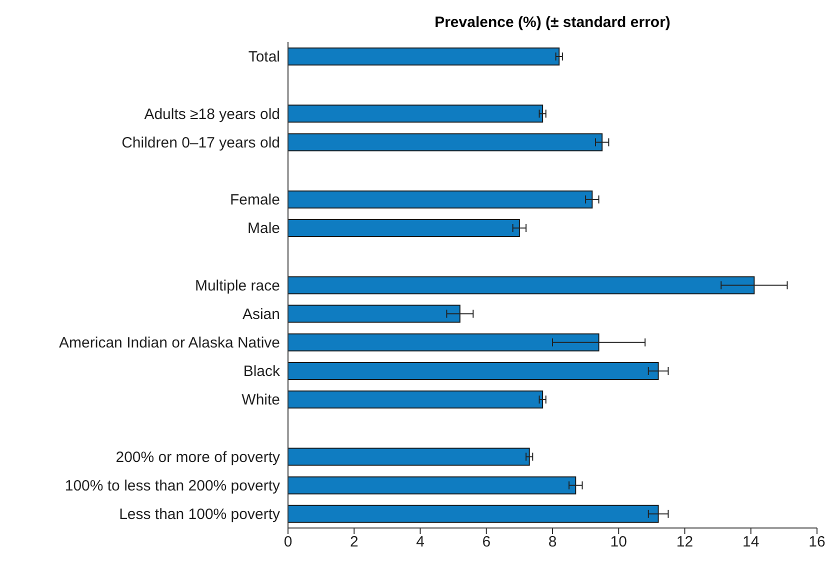 This screenshot has height=575, width=835. Describe the element at coordinates (255, 200) in the screenshot. I see `y-tick-label: Female` at that location.